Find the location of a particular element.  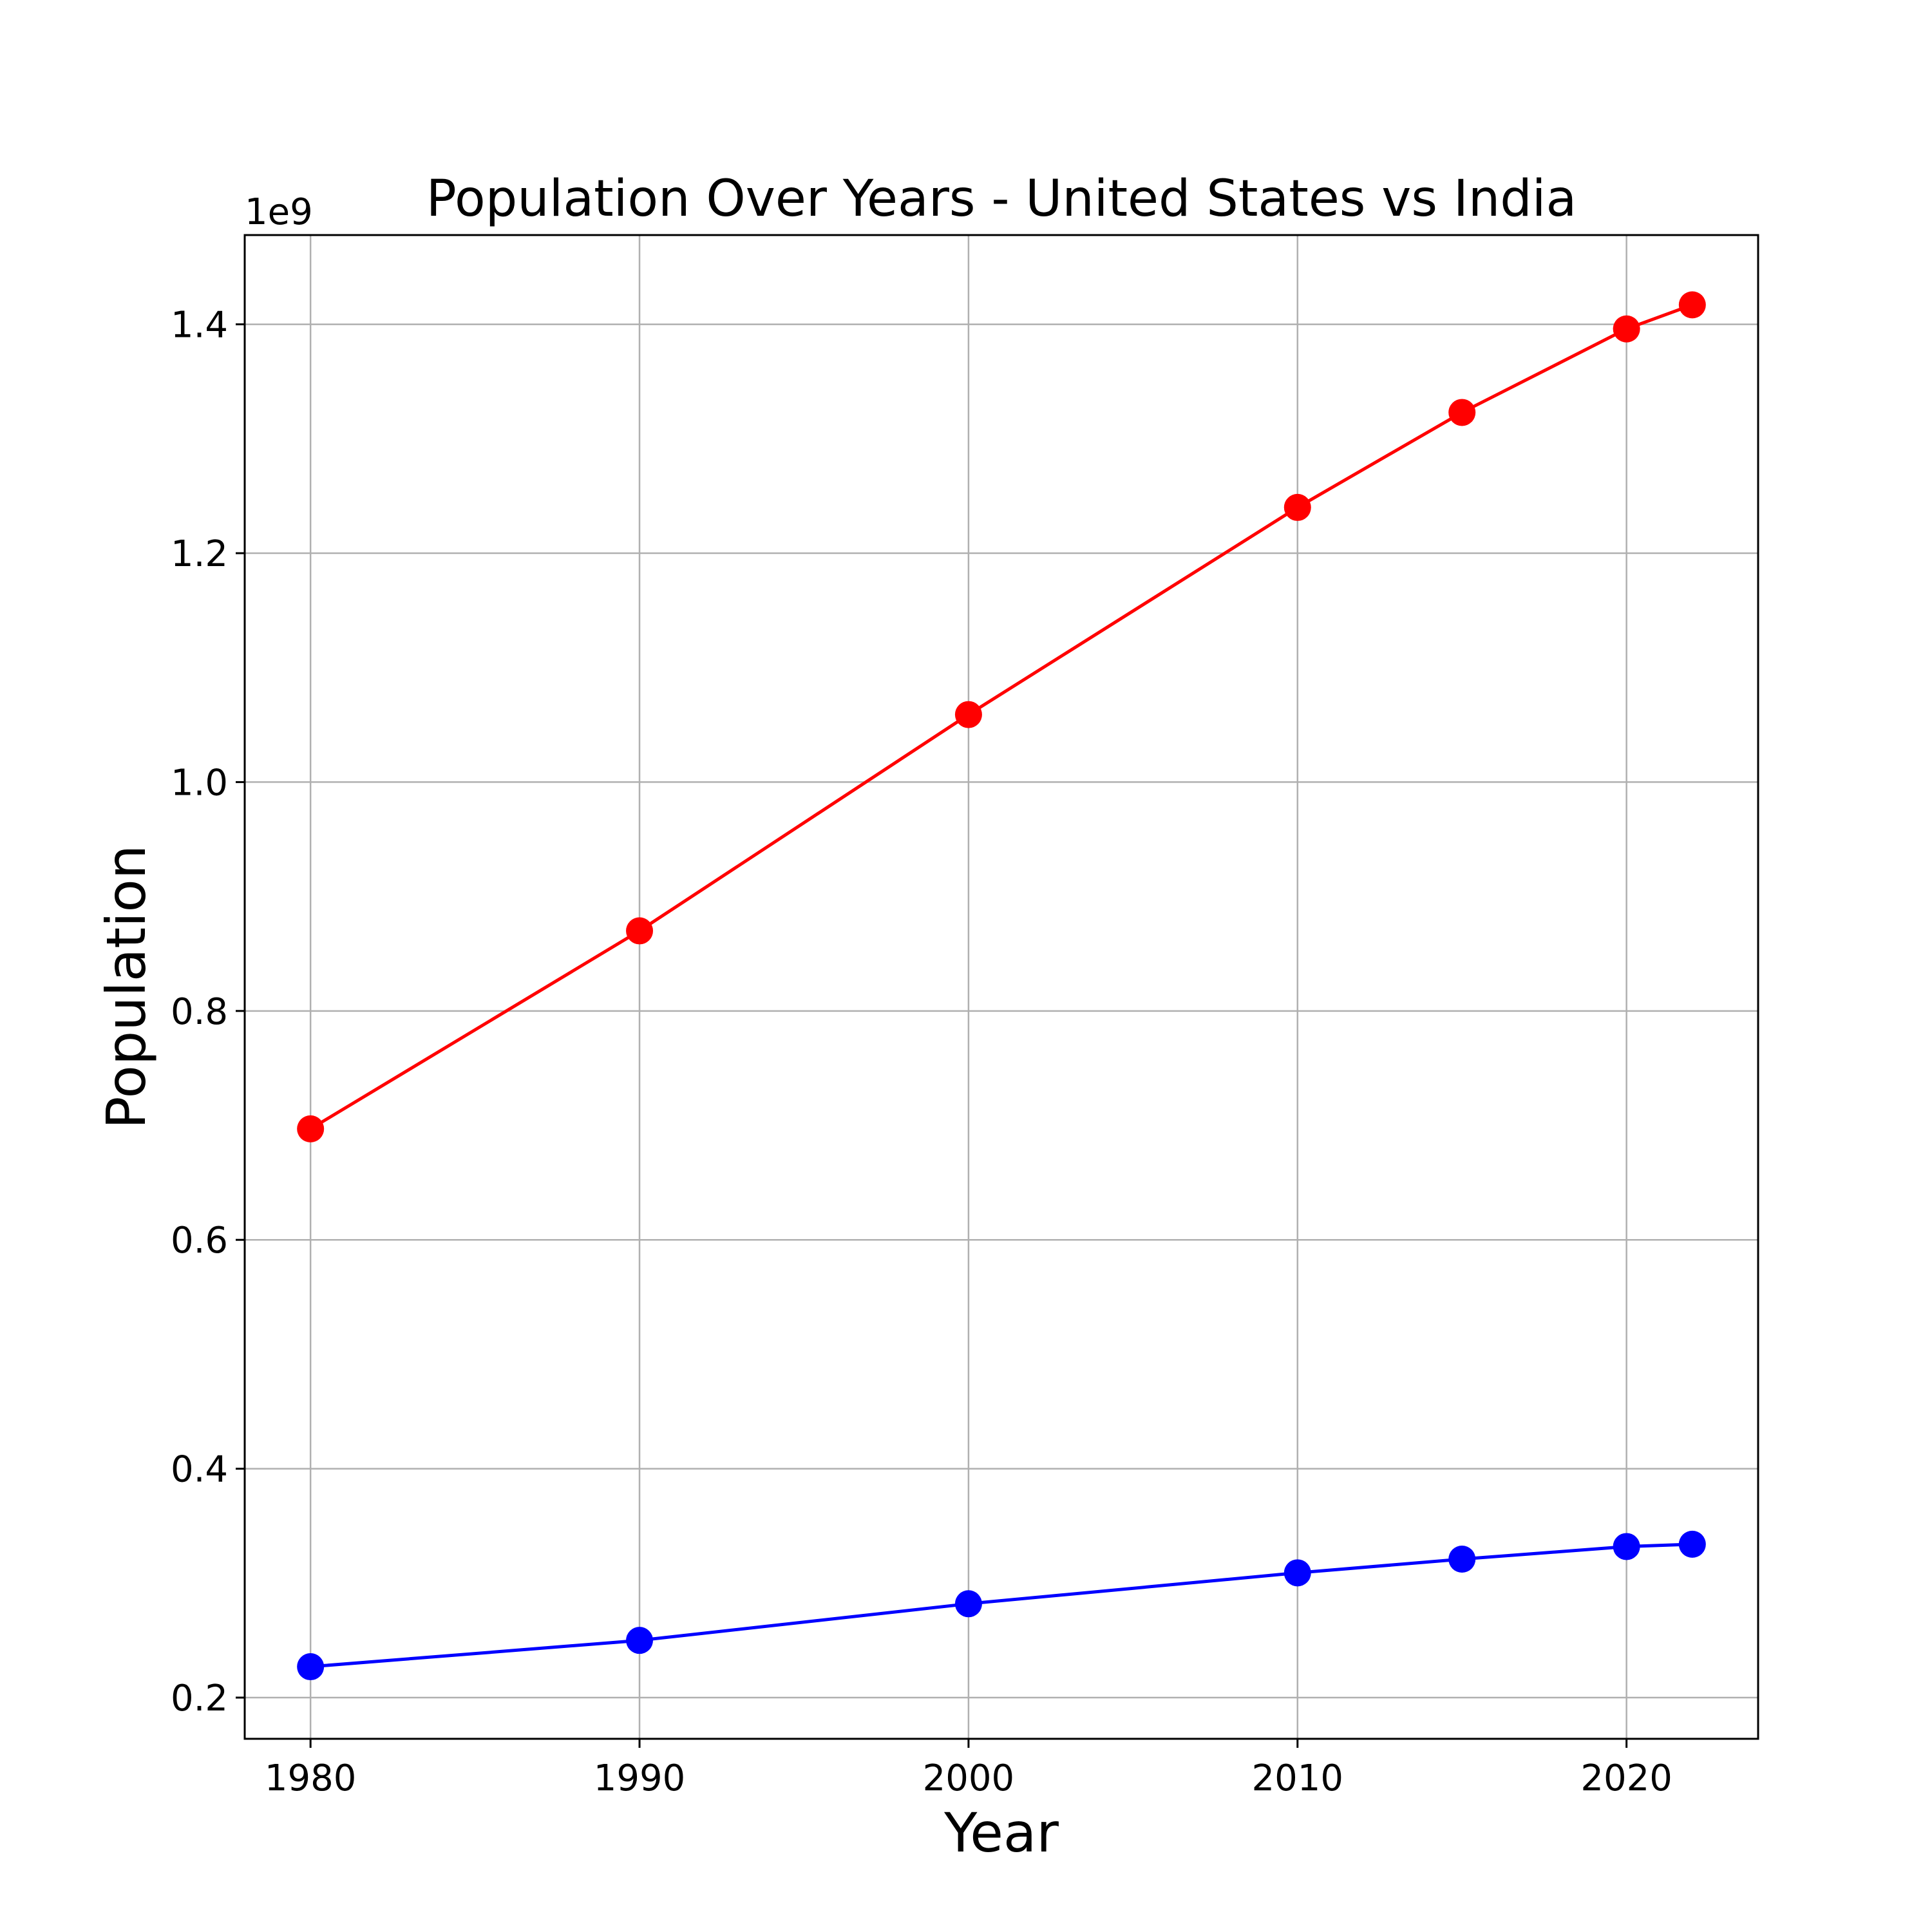

x-tick-label: 2010 is located at coordinates (1298, 1778).